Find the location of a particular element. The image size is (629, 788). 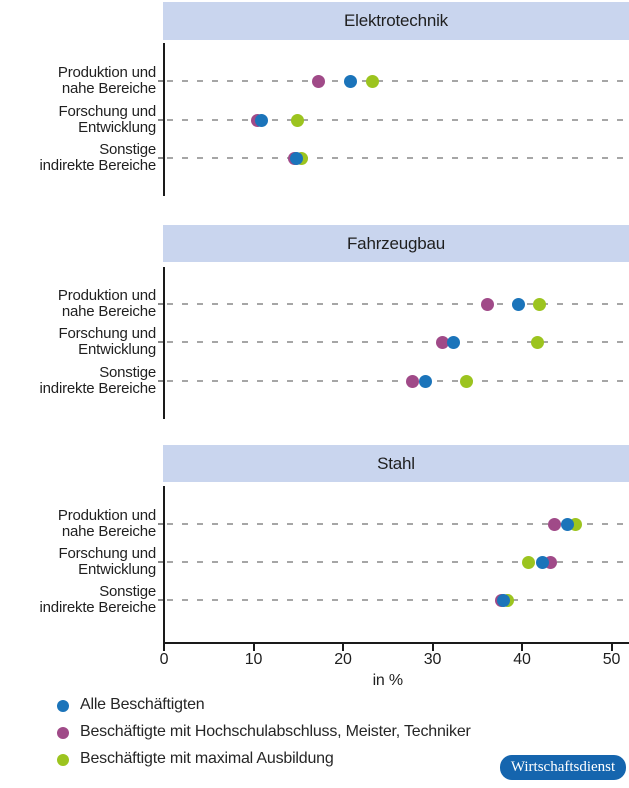

x-axis-line is located at coordinates (396, 643).